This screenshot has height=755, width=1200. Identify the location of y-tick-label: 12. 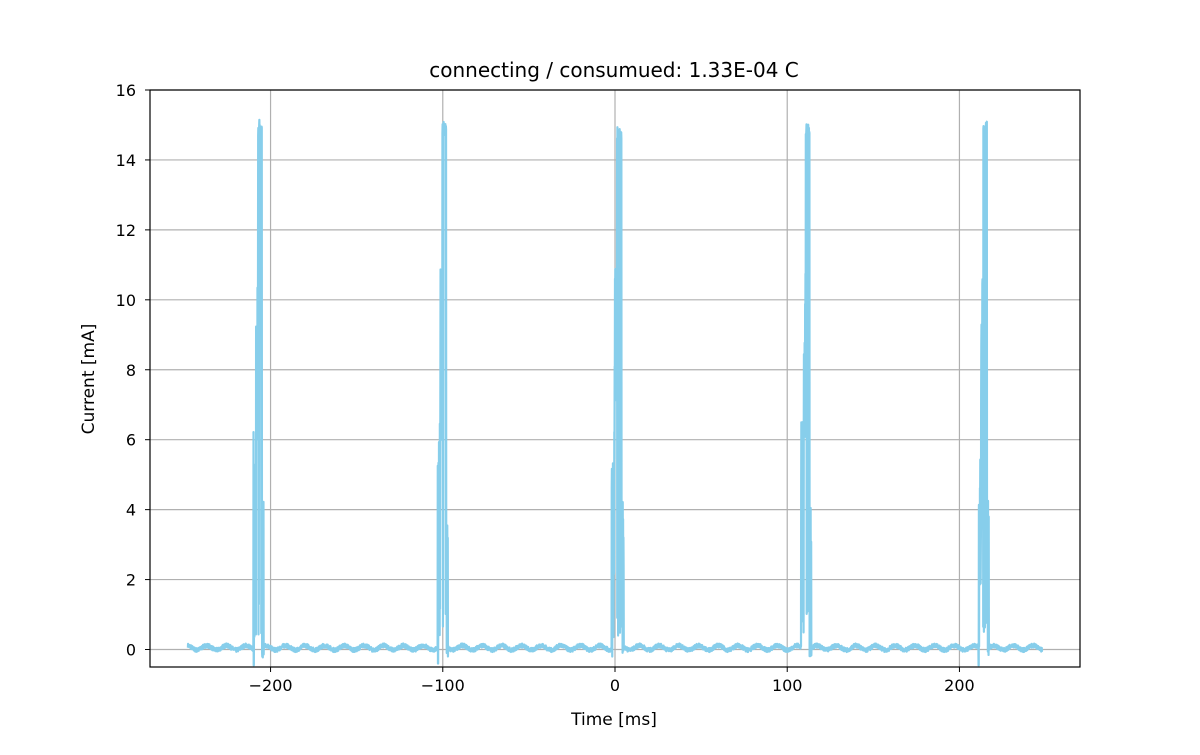
(126, 230).